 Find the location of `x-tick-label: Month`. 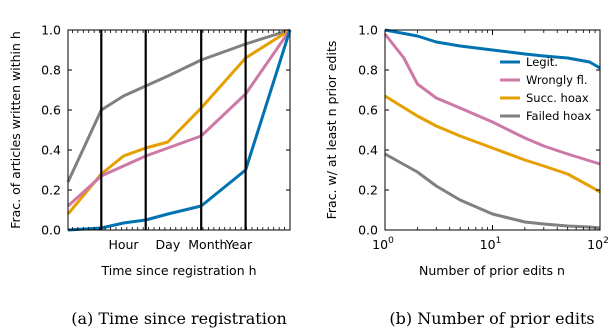

x-tick-label: Month is located at coordinates (207, 244).